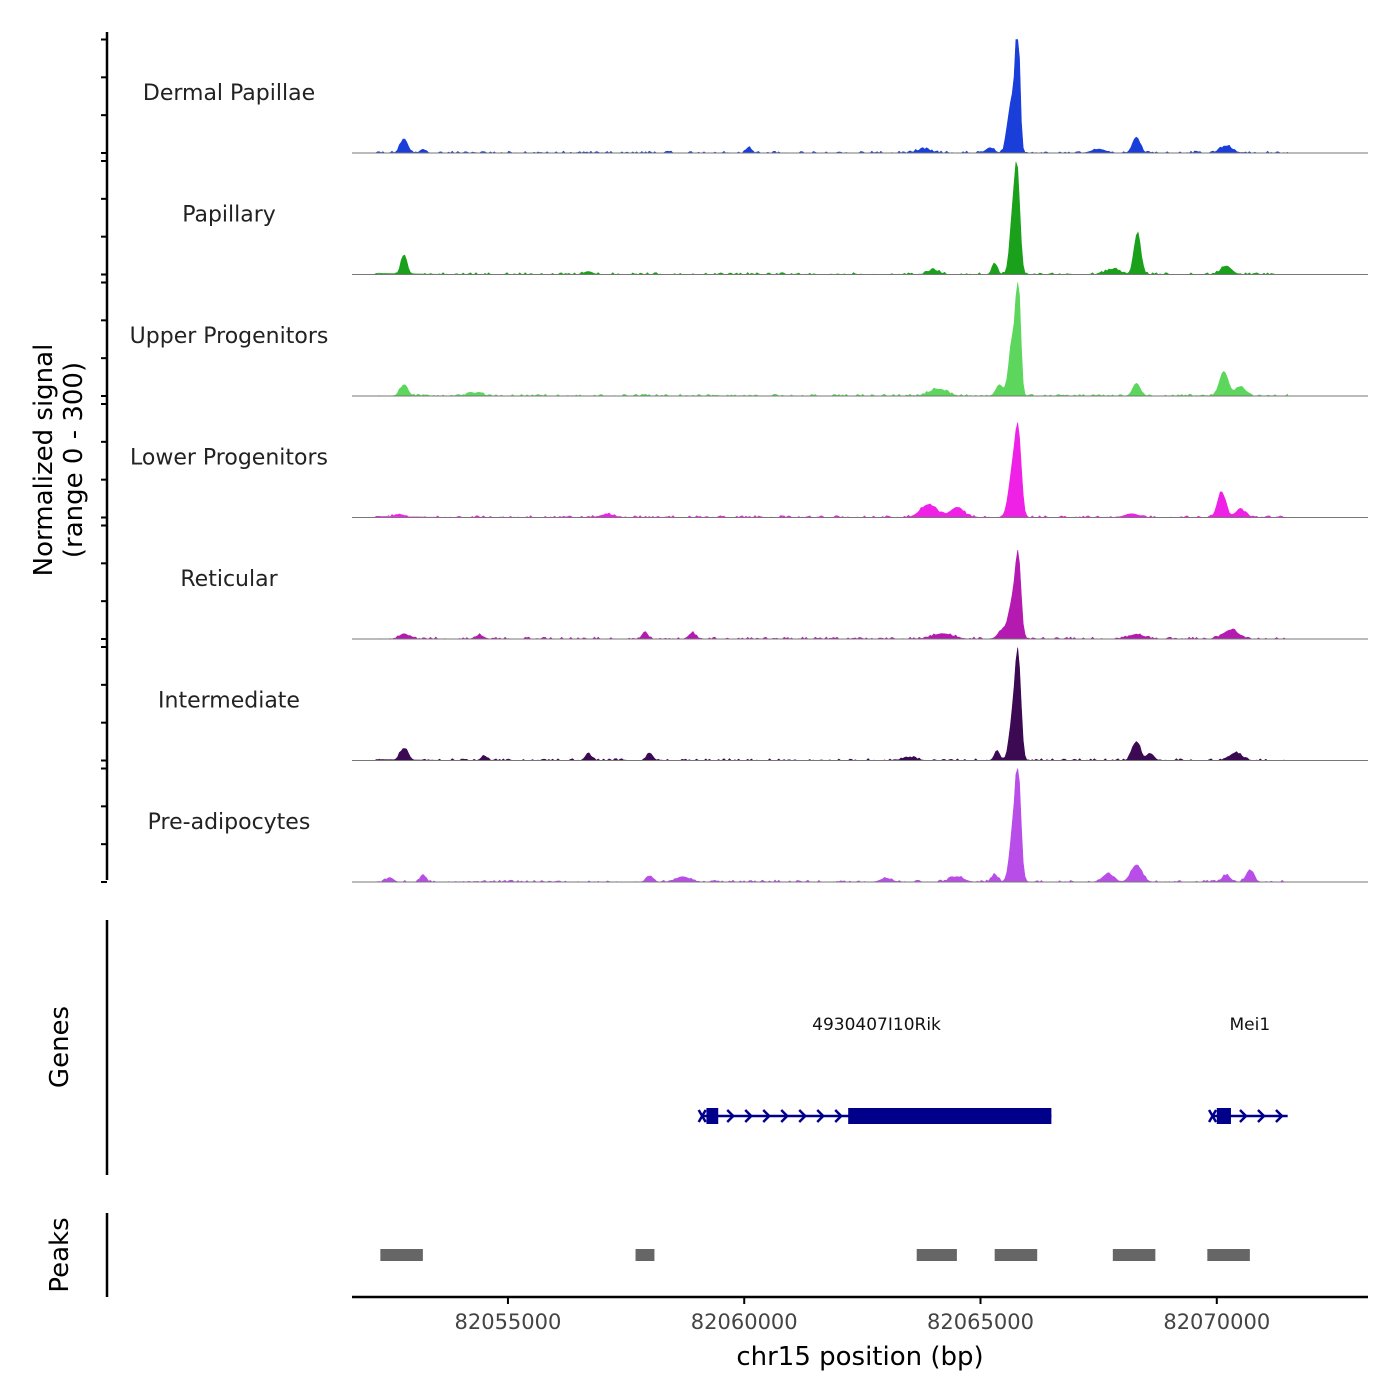 Image resolution: width=1400 pixels, height=1400 pixels. I want to click on track-4: Reticular, so click(774, 595).